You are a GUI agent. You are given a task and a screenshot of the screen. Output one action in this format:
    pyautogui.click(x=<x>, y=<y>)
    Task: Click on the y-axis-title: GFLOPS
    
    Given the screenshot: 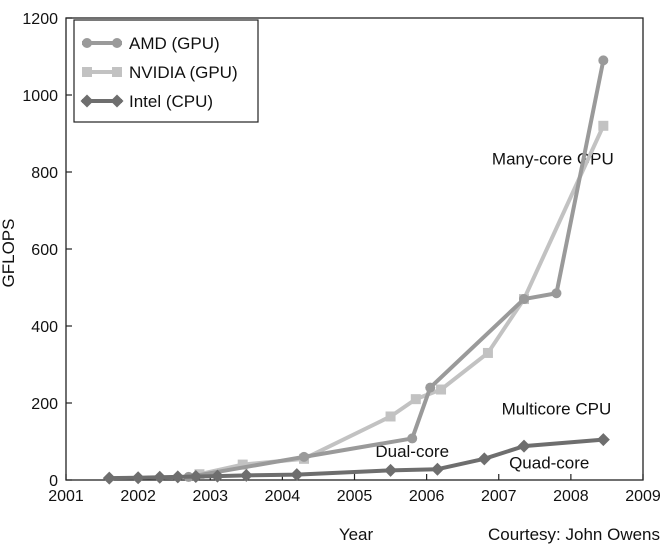 What is the action you would take?
    pyautogui.click(x=9, y=253)
    